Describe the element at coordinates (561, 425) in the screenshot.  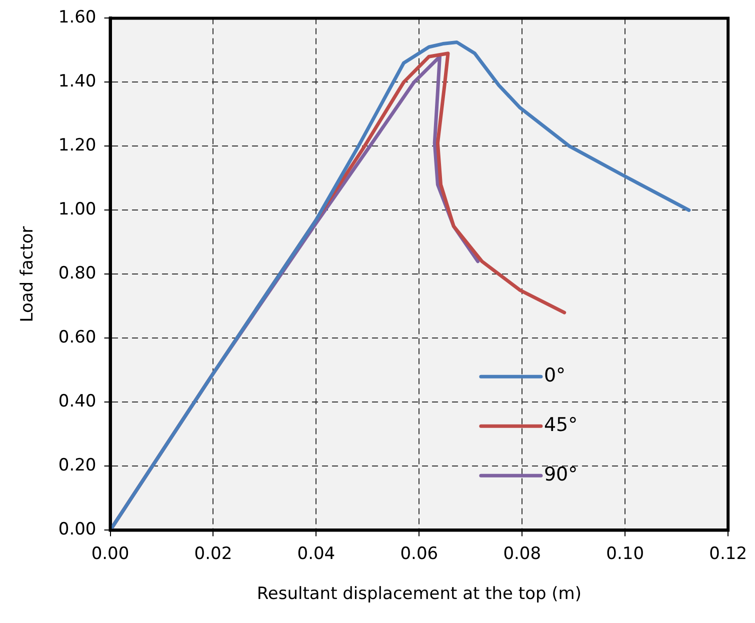
I see `legend-label: 45°` at that location.